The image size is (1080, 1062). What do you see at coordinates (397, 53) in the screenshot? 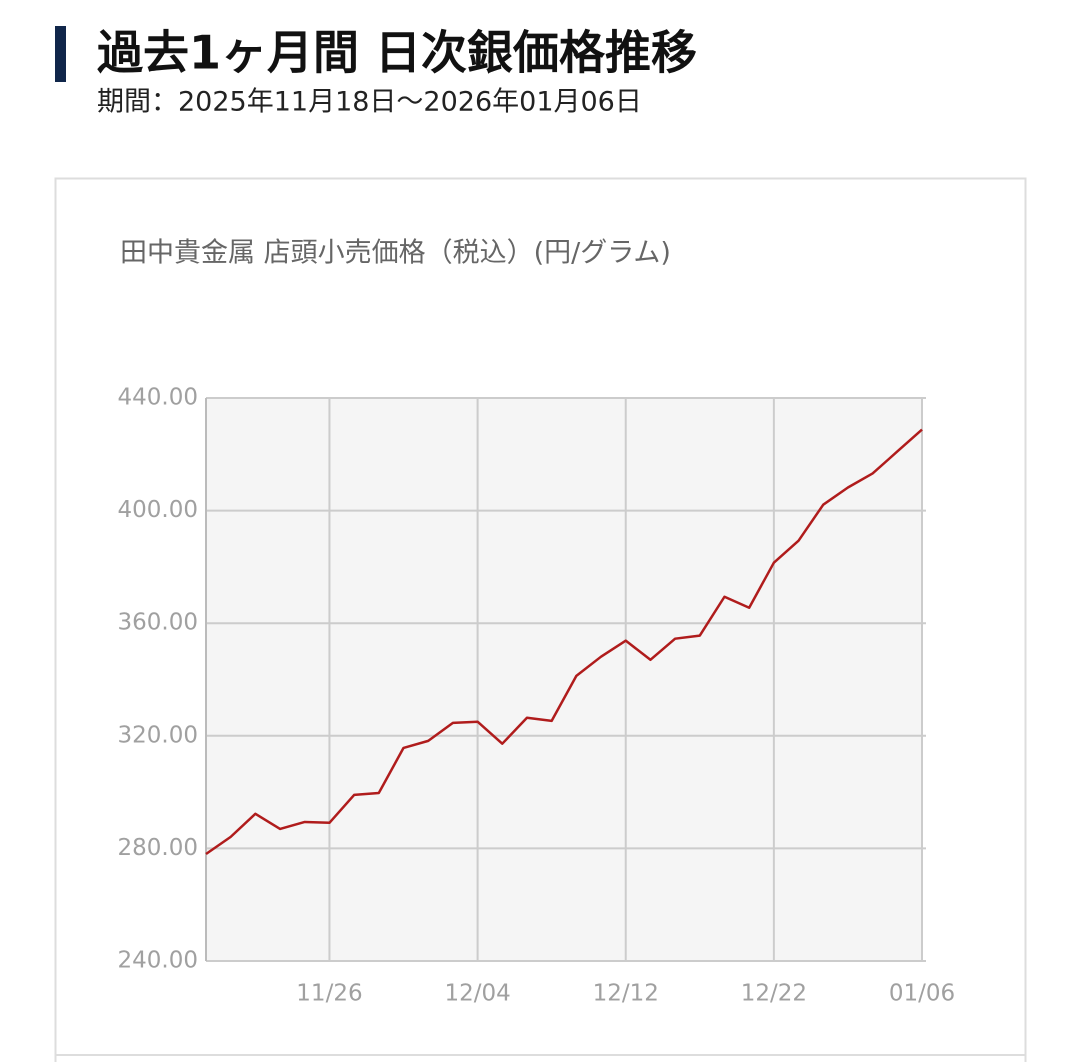
I see `page-title: 過去1ヶ月間 日次銀価格推移` at bounding box center [397, 53].